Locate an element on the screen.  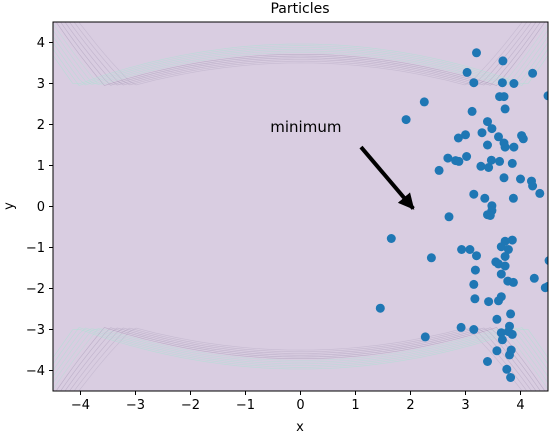
annotation-label: minimum is located at coordinates (305, 127).